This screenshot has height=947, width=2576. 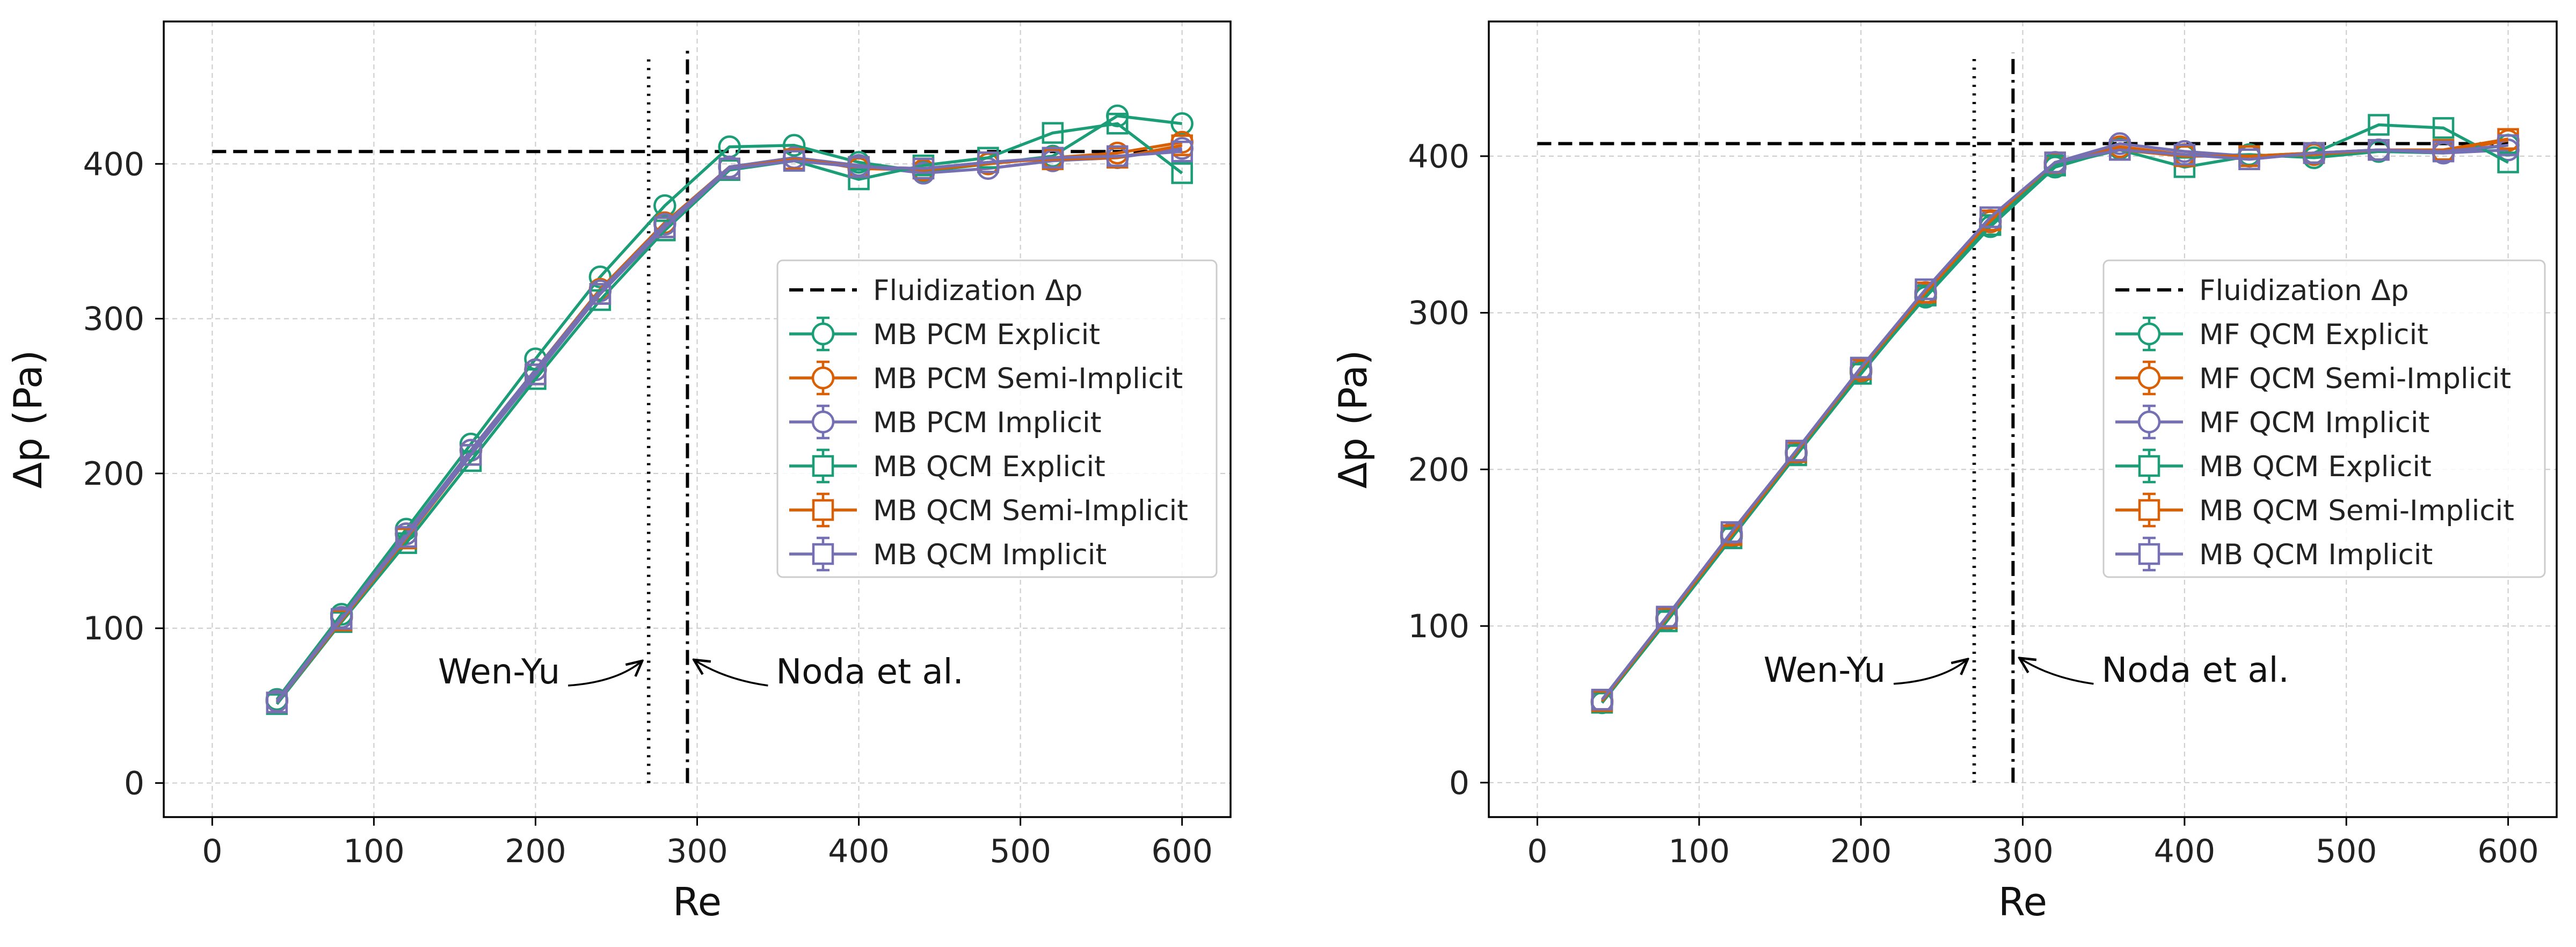 What do you see at coordinates (113, 474) in the screenshot?
I see `y-tick-label: 200` at bounding box center [113, 474].